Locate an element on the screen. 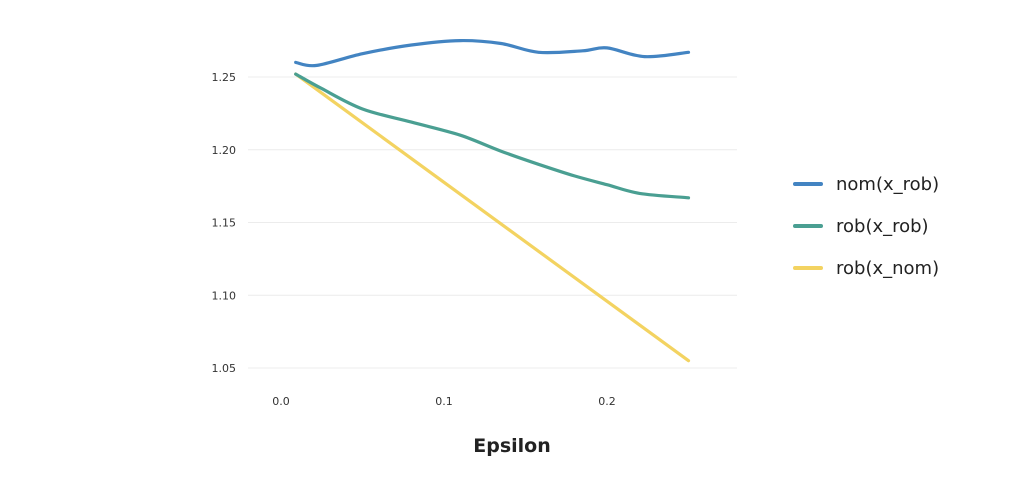 The image size is (1024, 499). x-tick-label-0.1: 0.1 is located at coordinates (444, 401).